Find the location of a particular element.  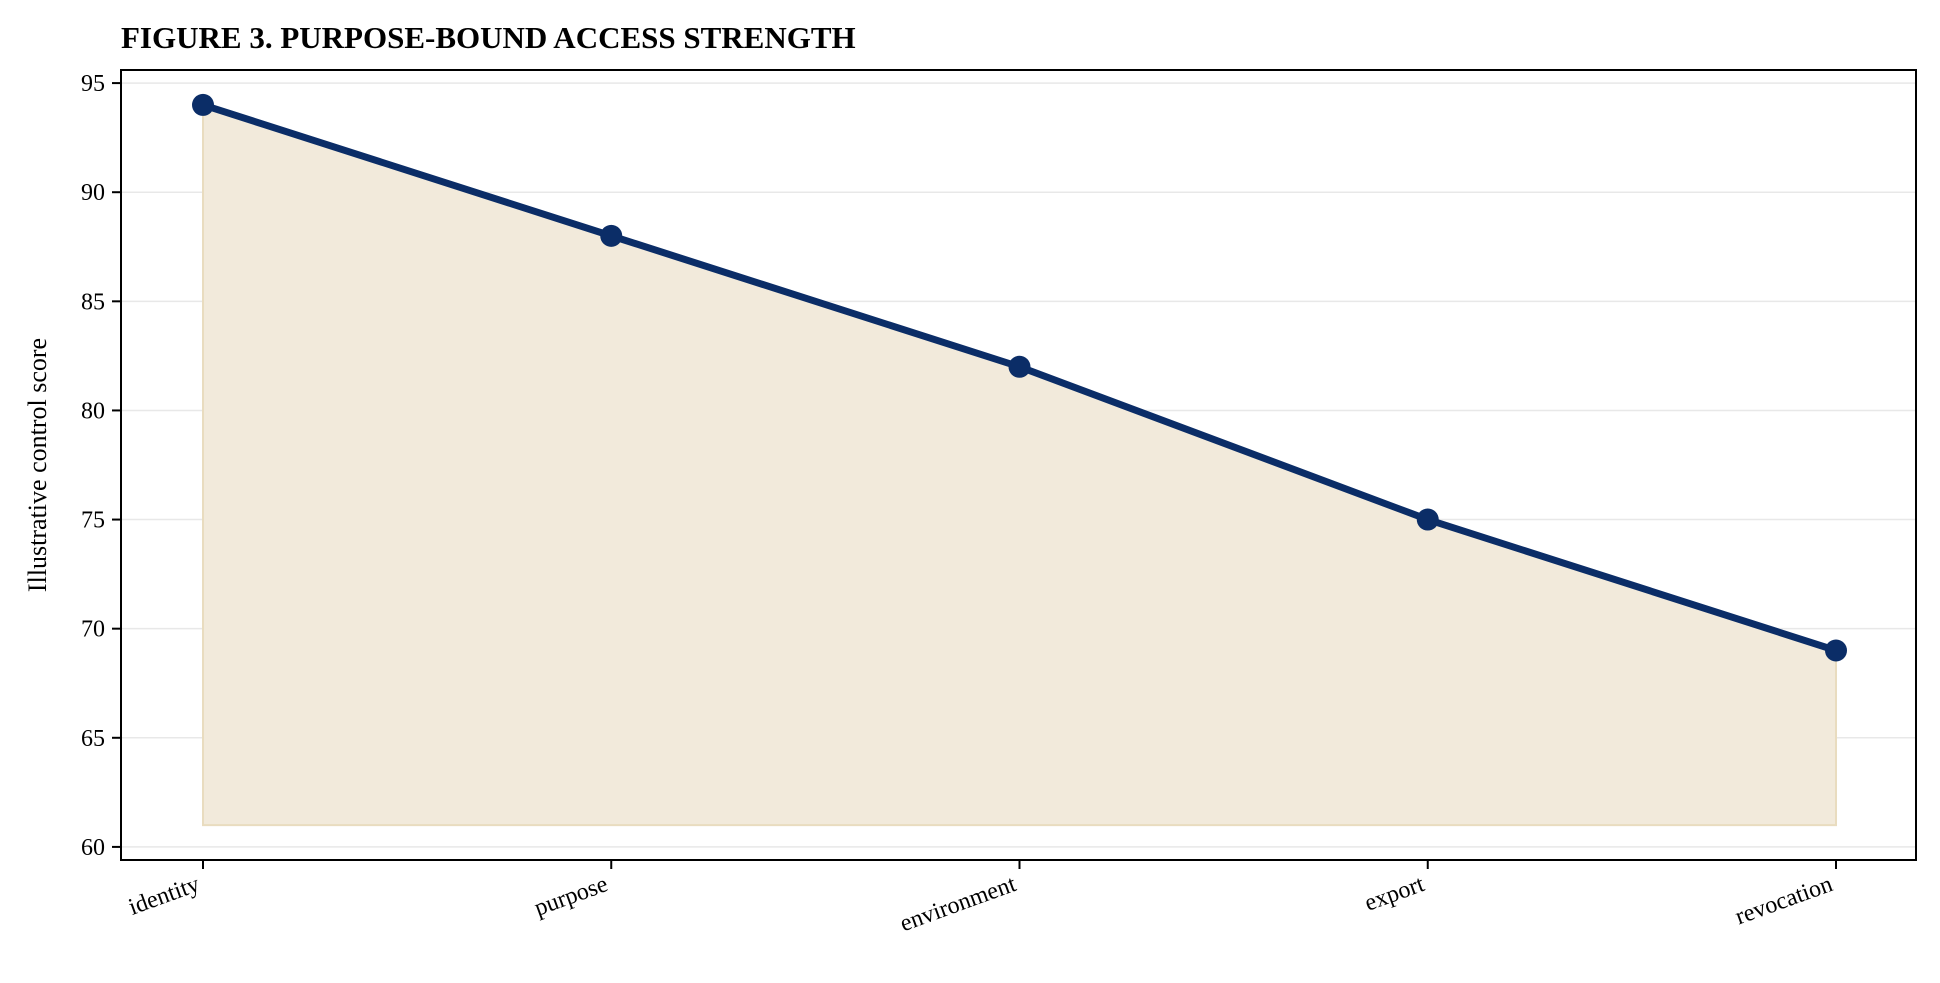

x-tick-label: environment is located at coordinates (958, 904).